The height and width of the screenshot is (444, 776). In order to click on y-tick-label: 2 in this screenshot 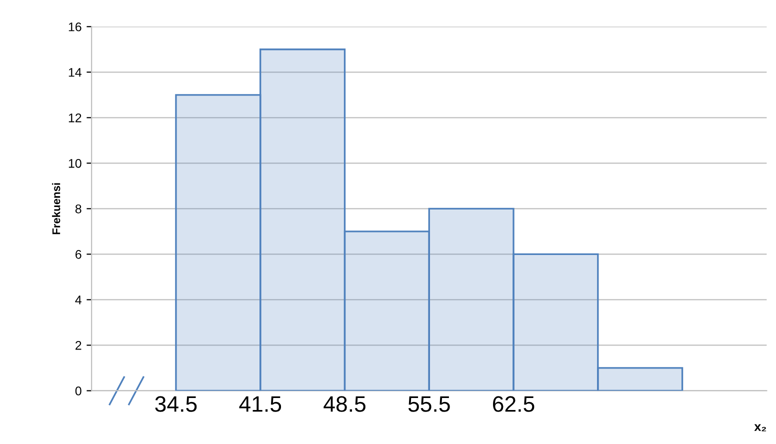, I will do `click(79, 345)`.